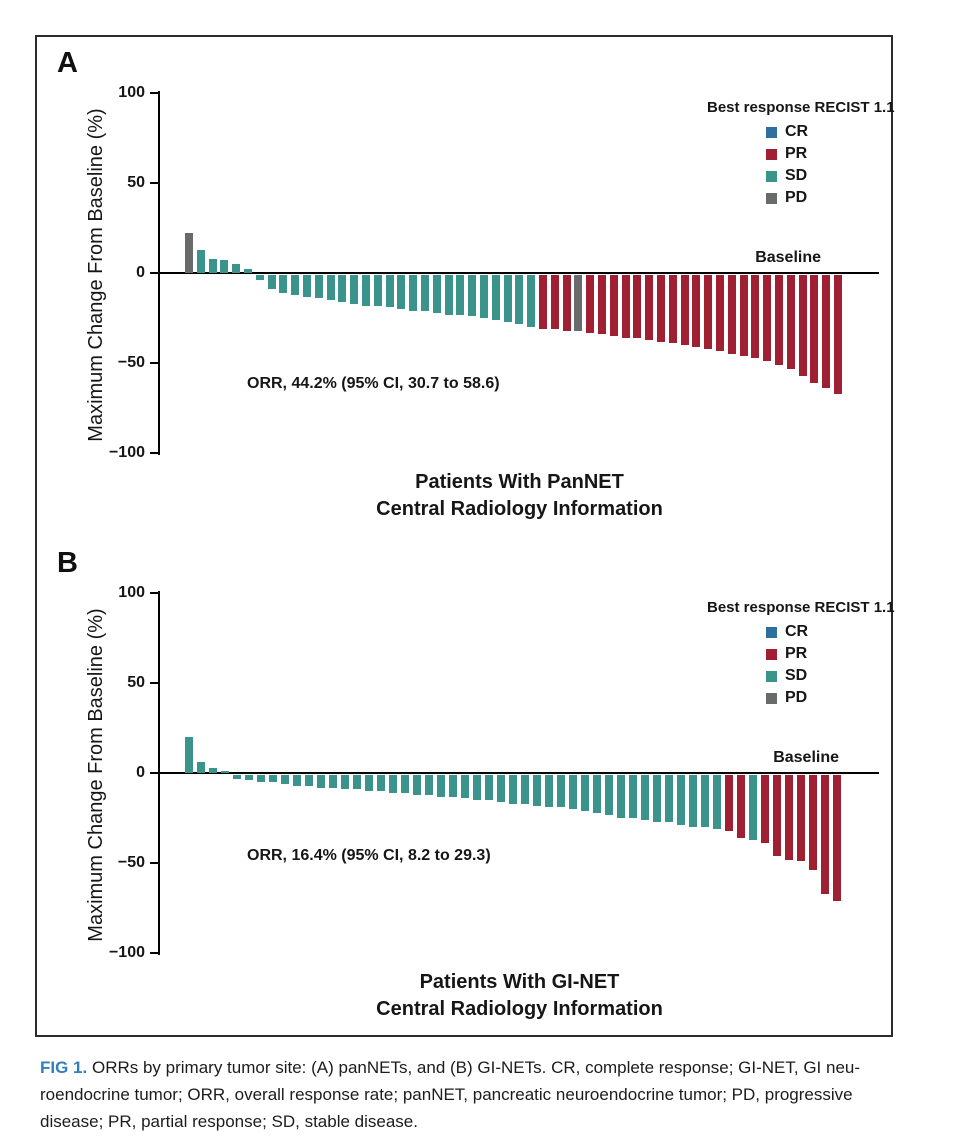 Image resolution: width=956 pixels, height=1140 pixels. I want to click on y-tick-label: −50, so click(131, 862).